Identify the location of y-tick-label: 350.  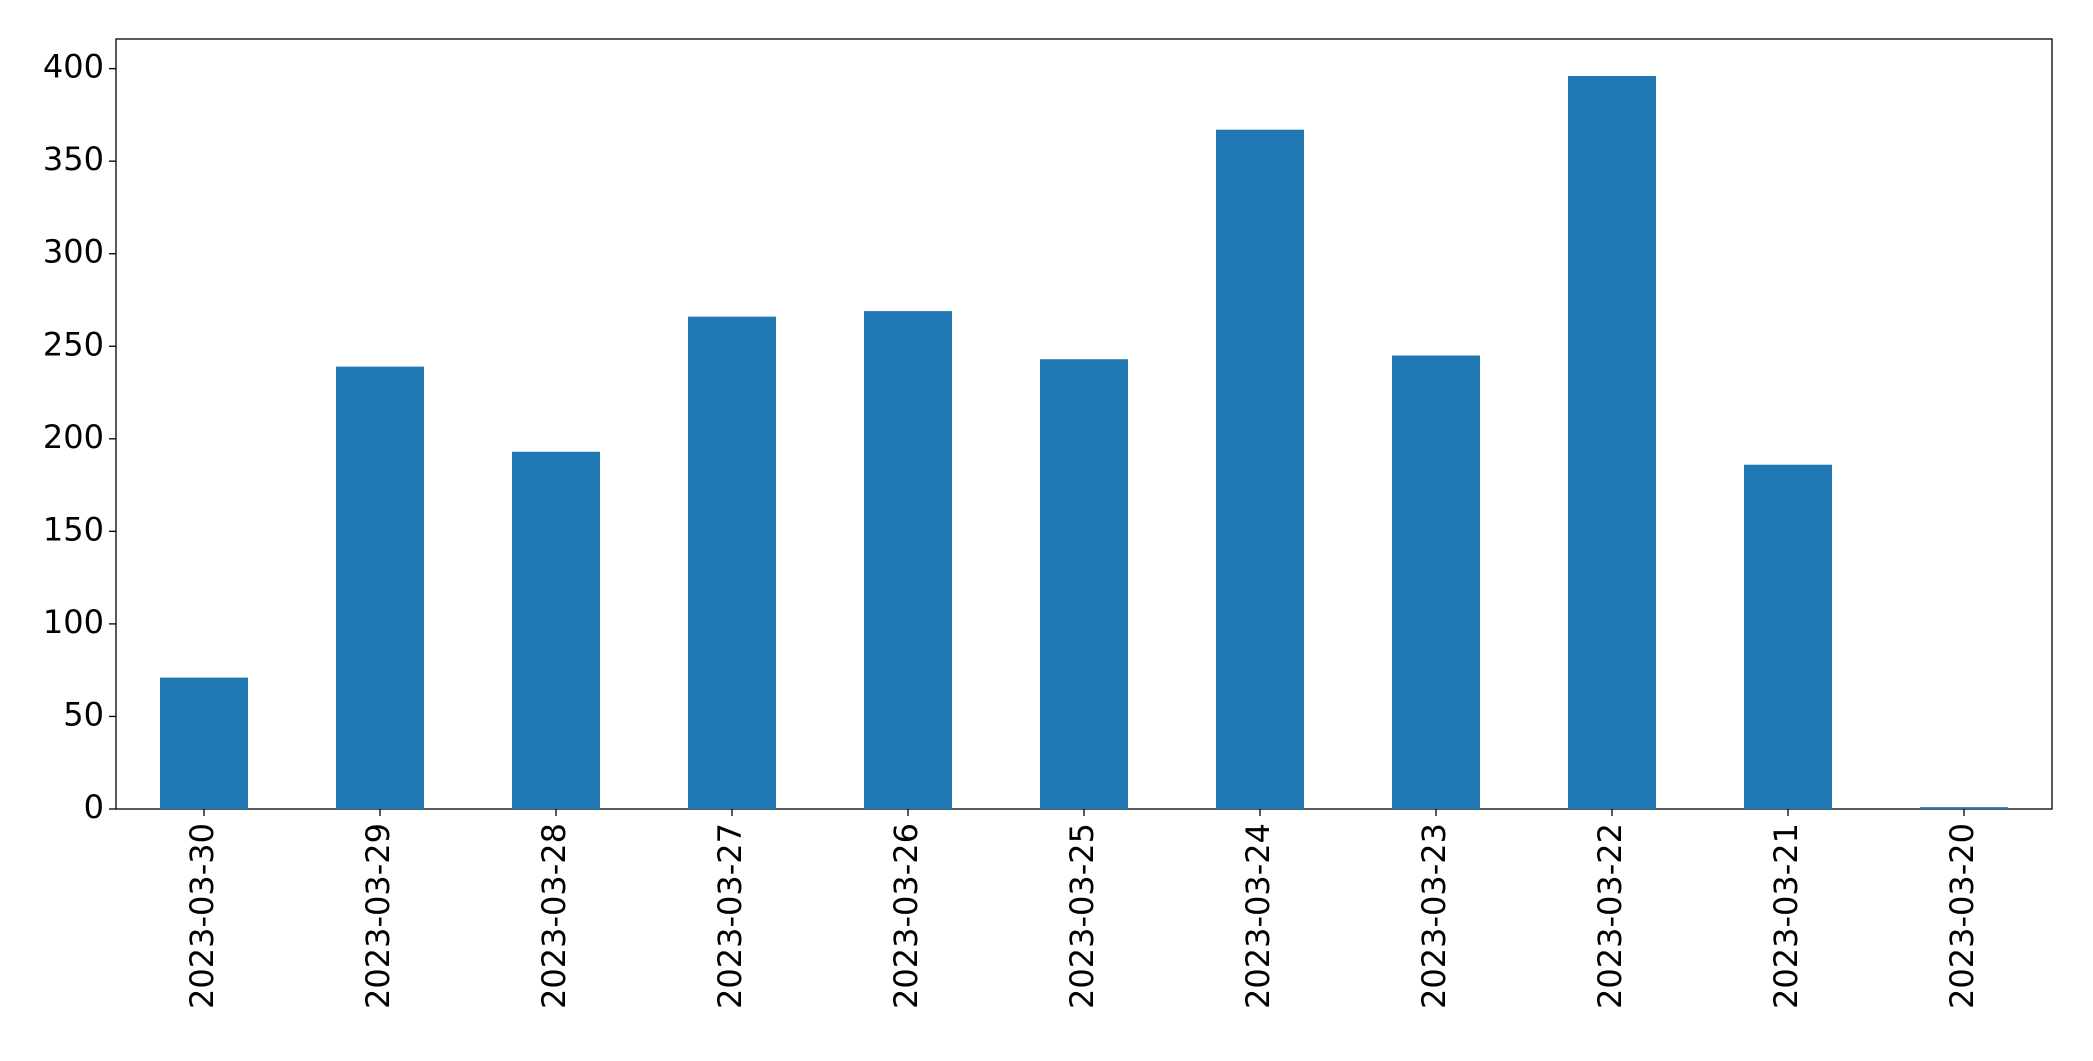
(73, 159).